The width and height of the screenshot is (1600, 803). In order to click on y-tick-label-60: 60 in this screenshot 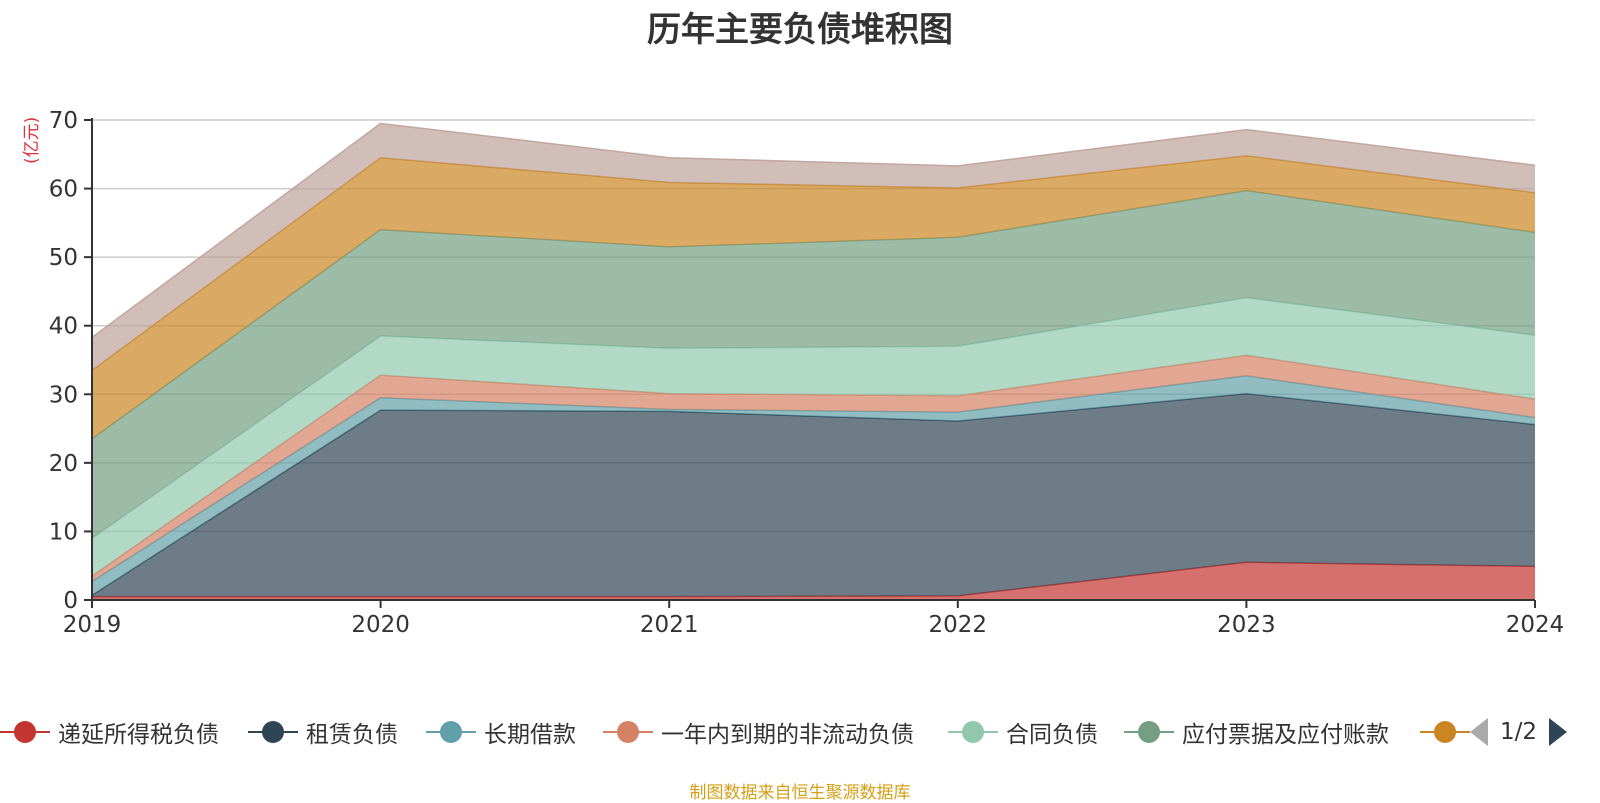, I will do `click(63, 190)`.